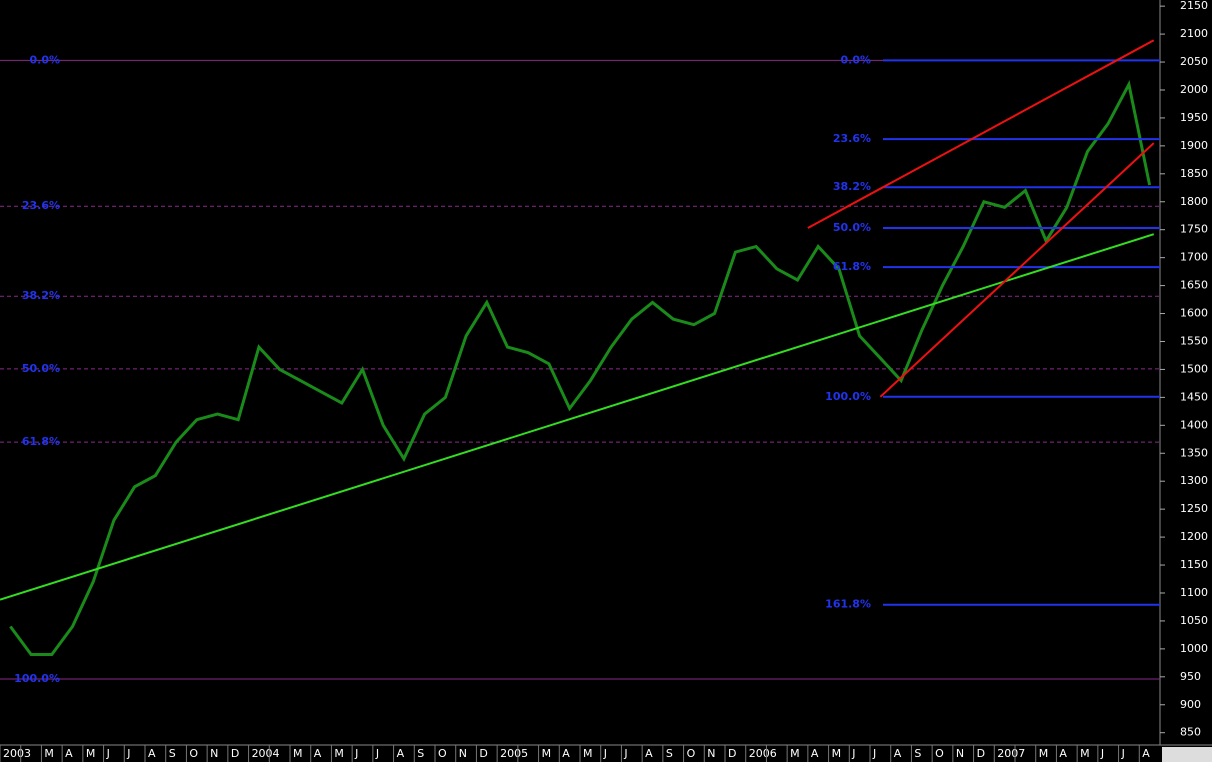 The width and height of the screenshot is (1212, 762). Describe the element at coordinates (1190, 732) in the screenshot. I see `y-tick-label: 850` at that location.